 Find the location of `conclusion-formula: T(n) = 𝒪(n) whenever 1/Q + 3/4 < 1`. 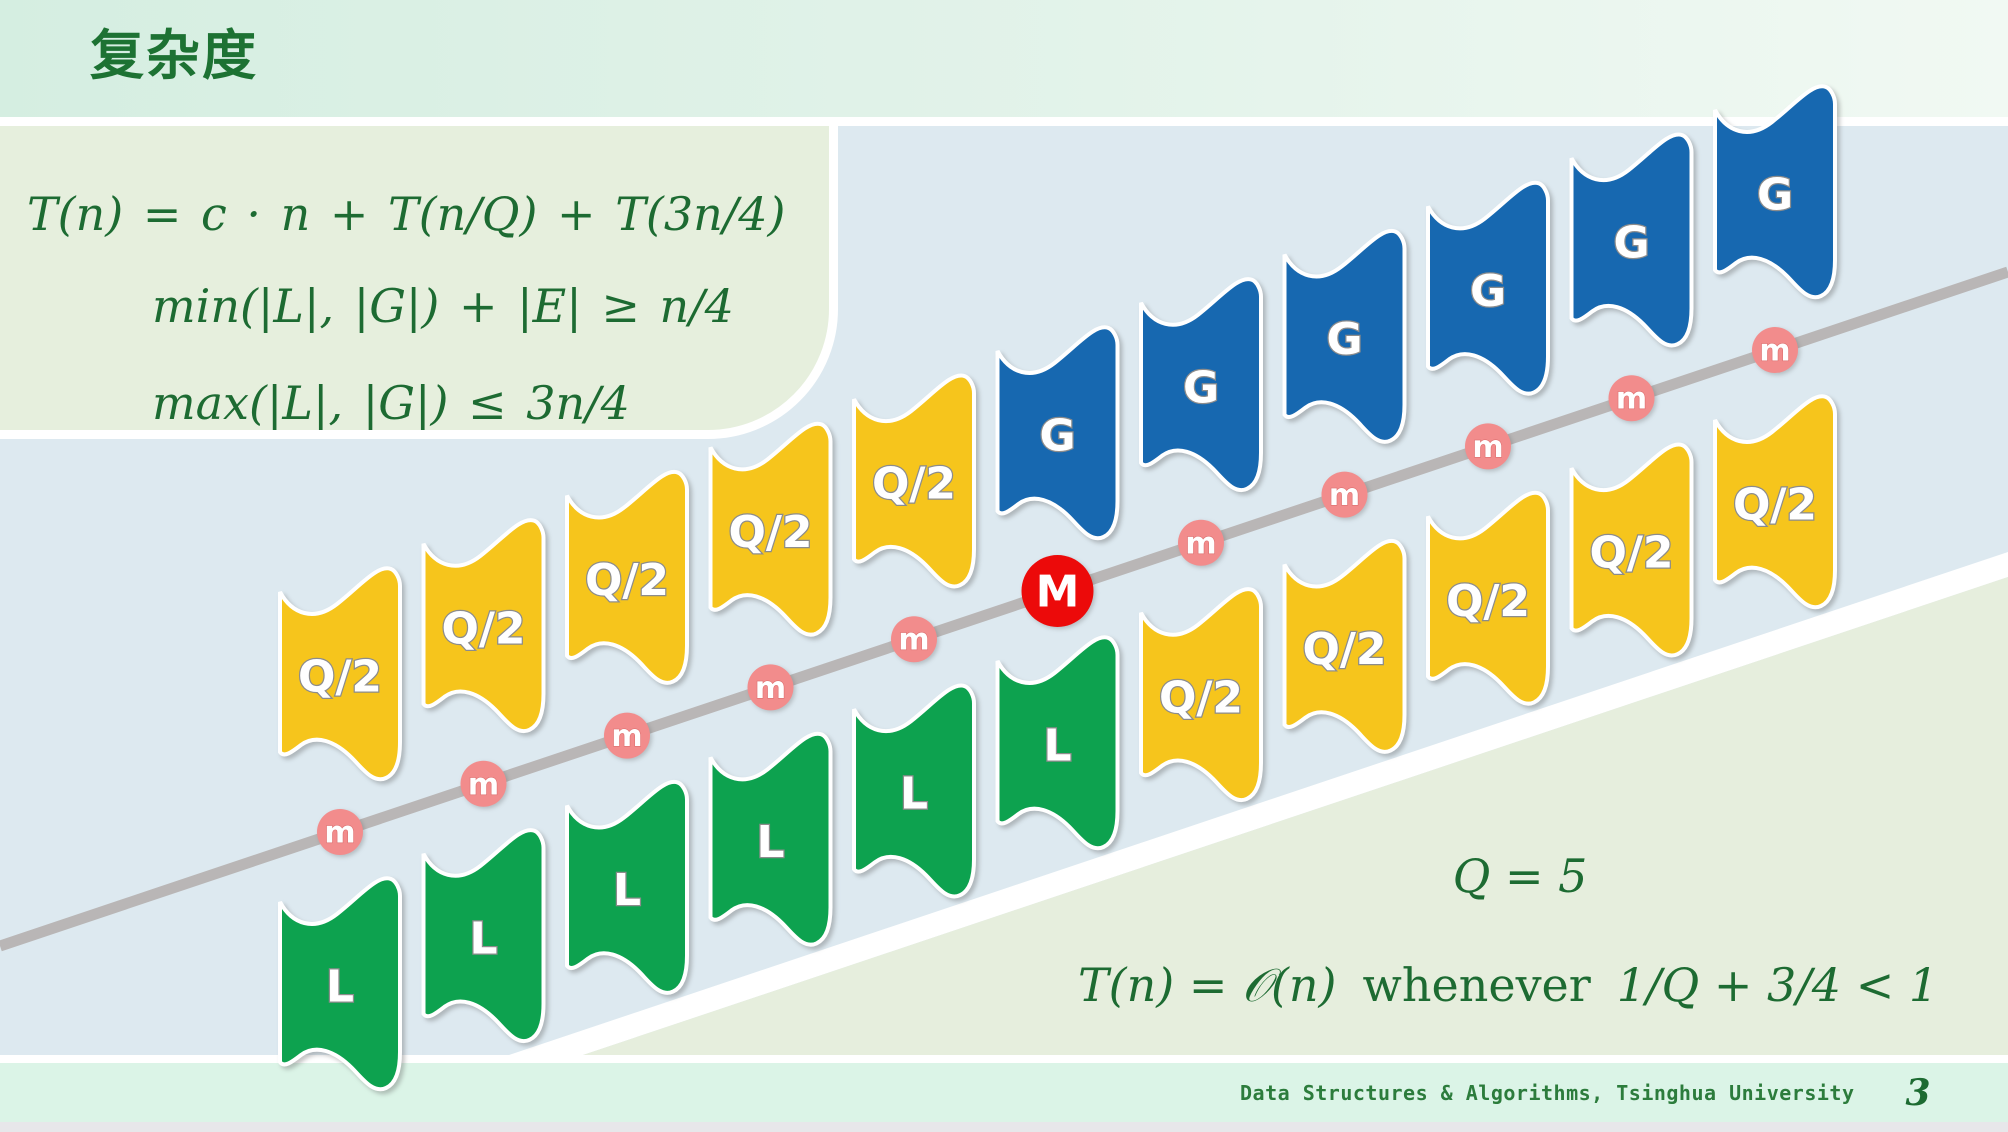

conclusion-formula: T(n) = 𝒪(n) whenever 1/Q + 3/4 < 1 is located at coordinates (1508, 985).